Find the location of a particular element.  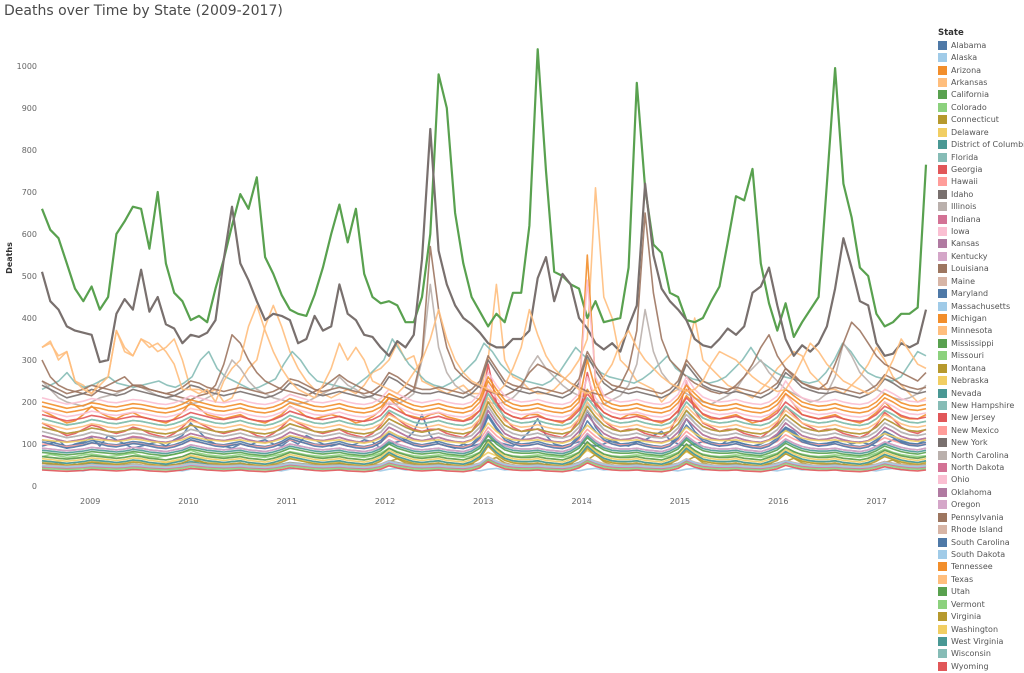

legend-item-arizona: Arizona is located at coordinates (981, 70).